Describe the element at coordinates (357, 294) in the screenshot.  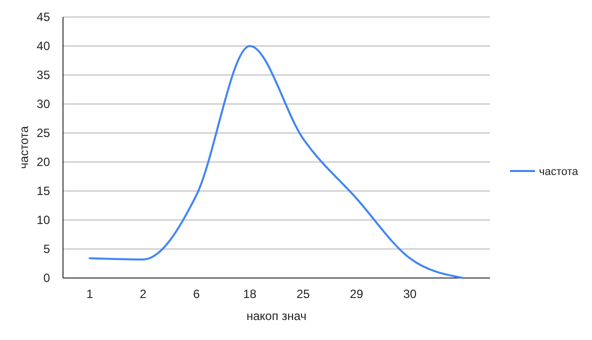
I see `x-tick-label: 29` at that location.